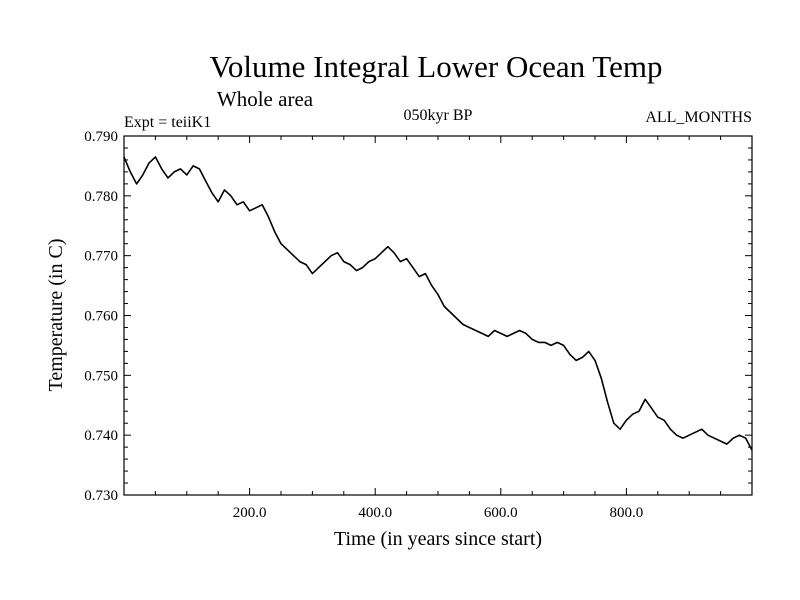 The height and width of the screenshot is (600, 800). I want to click on x-tick-label: 800.0, so click(627, 513).